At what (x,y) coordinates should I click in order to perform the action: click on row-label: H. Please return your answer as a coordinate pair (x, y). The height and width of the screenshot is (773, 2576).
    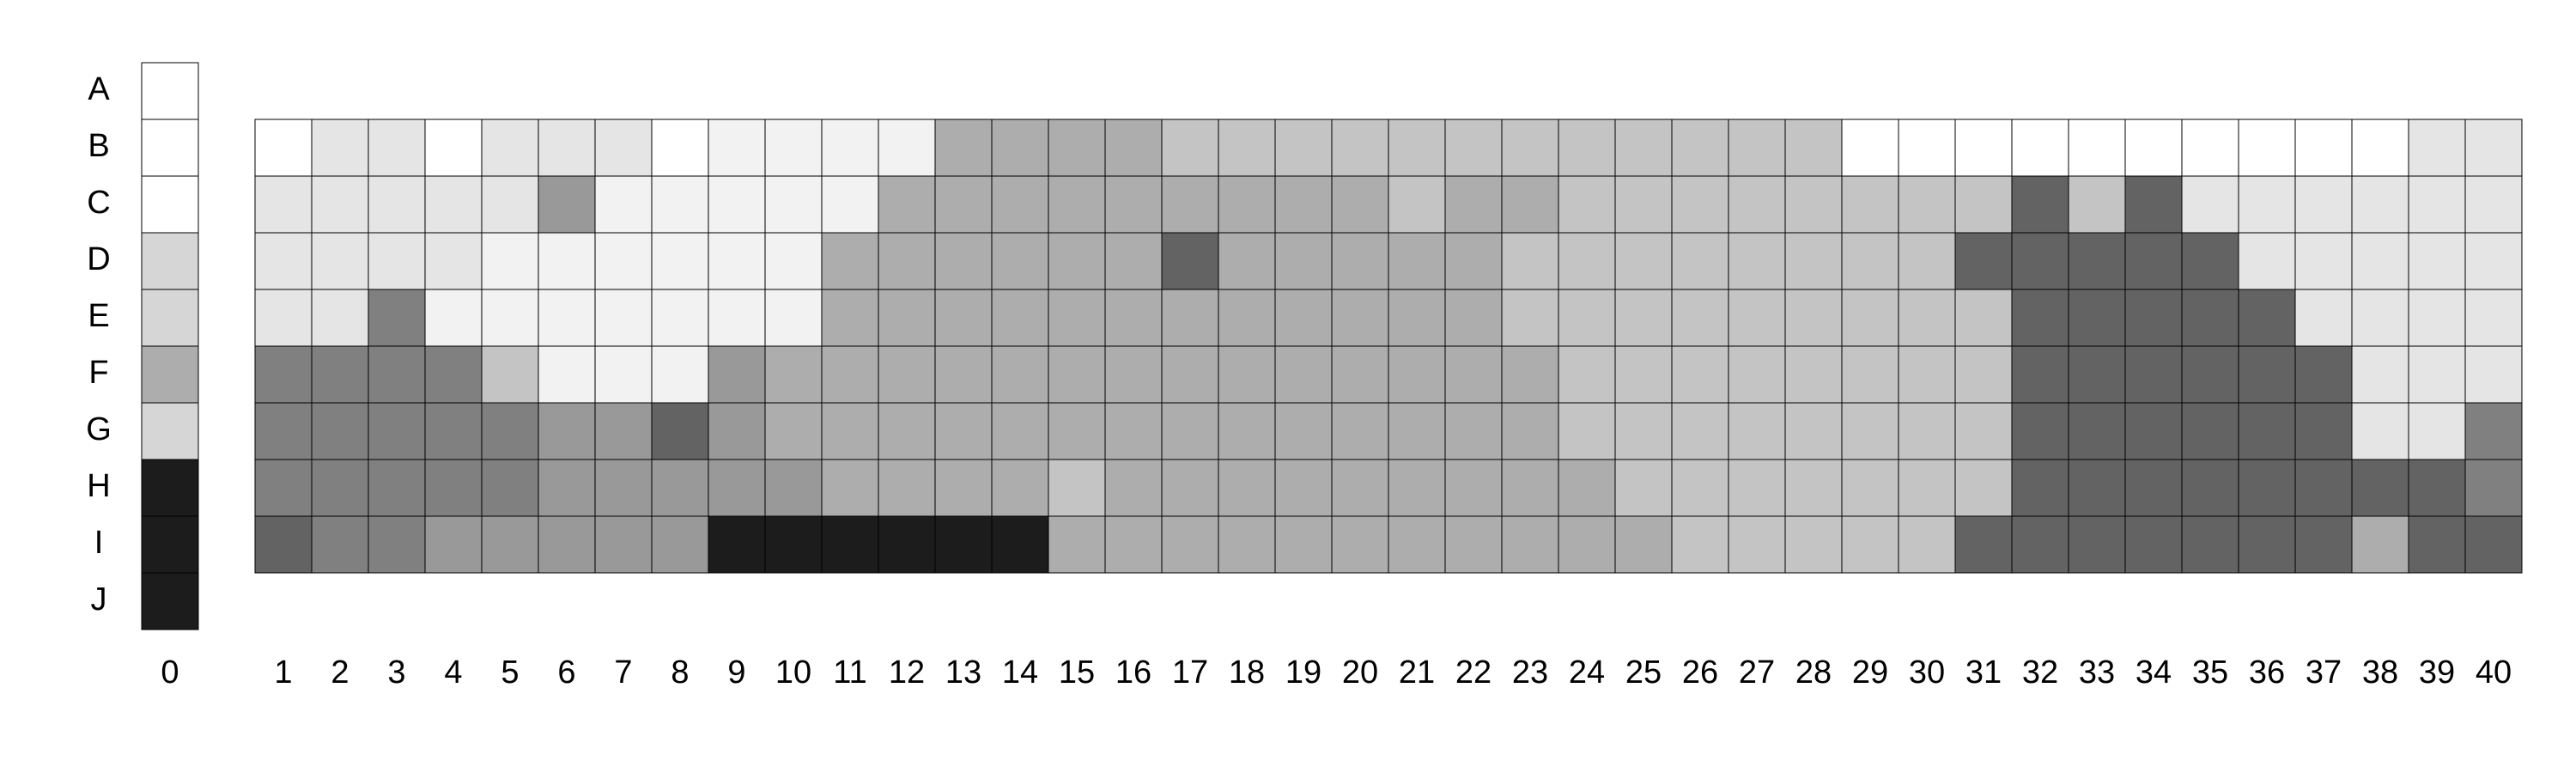
    Looking at the image, I should click on (98, 486).